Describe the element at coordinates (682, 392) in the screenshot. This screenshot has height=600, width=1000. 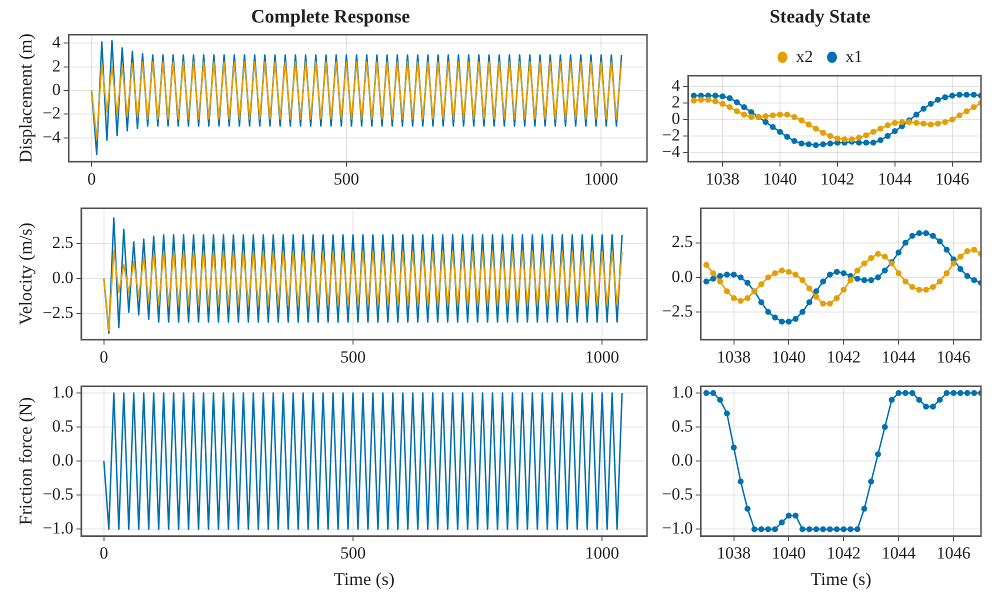
I see `y-tick-label: 1.0` at that location.